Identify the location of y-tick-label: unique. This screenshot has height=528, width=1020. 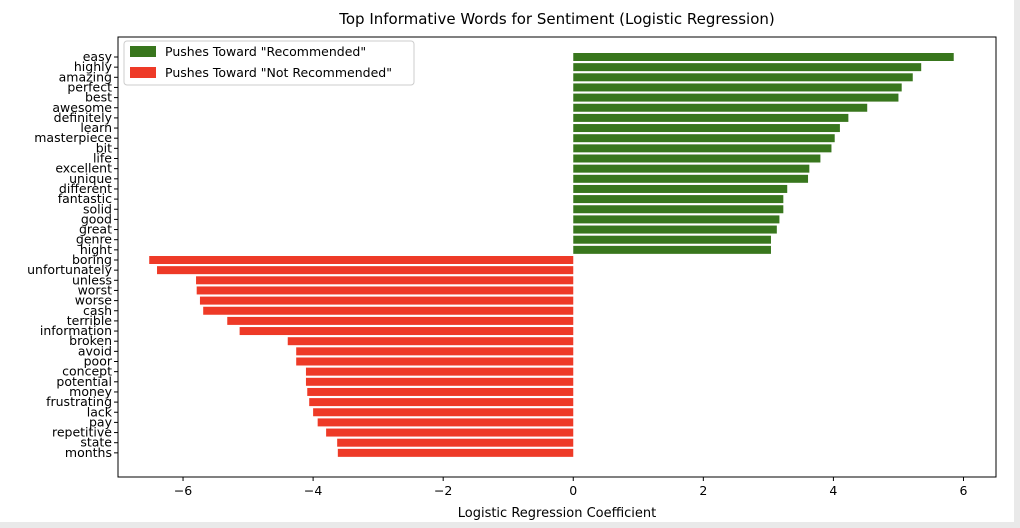
(90, 178).